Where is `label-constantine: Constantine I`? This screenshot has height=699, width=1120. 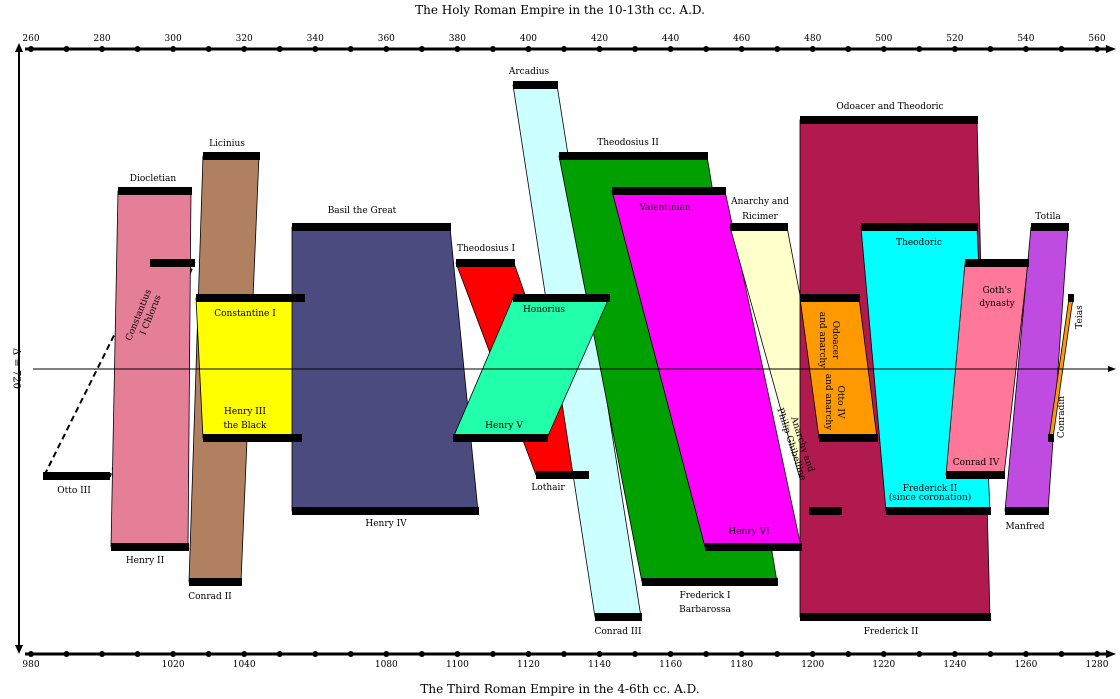 label-constantine: Constantine I is located at coordinates (245, 314).